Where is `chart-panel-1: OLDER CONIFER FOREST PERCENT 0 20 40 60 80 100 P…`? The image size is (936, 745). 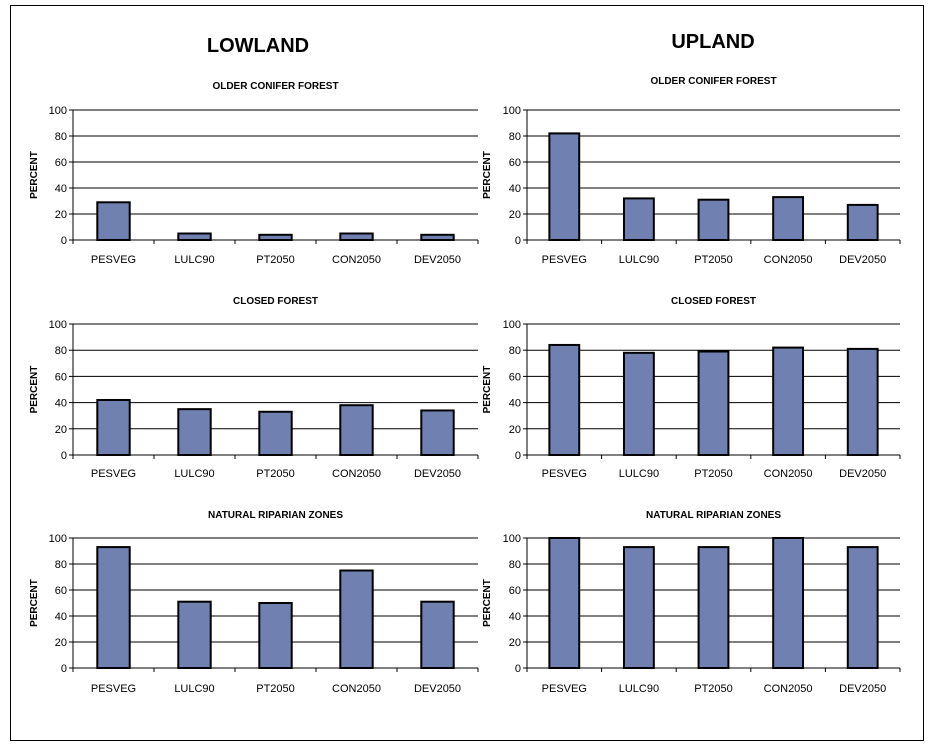
chart-panel-1: OLDER CONIFER FOREST PERCENT 0 20 40 60 80 100 P… is located at coordinates (254, 173).